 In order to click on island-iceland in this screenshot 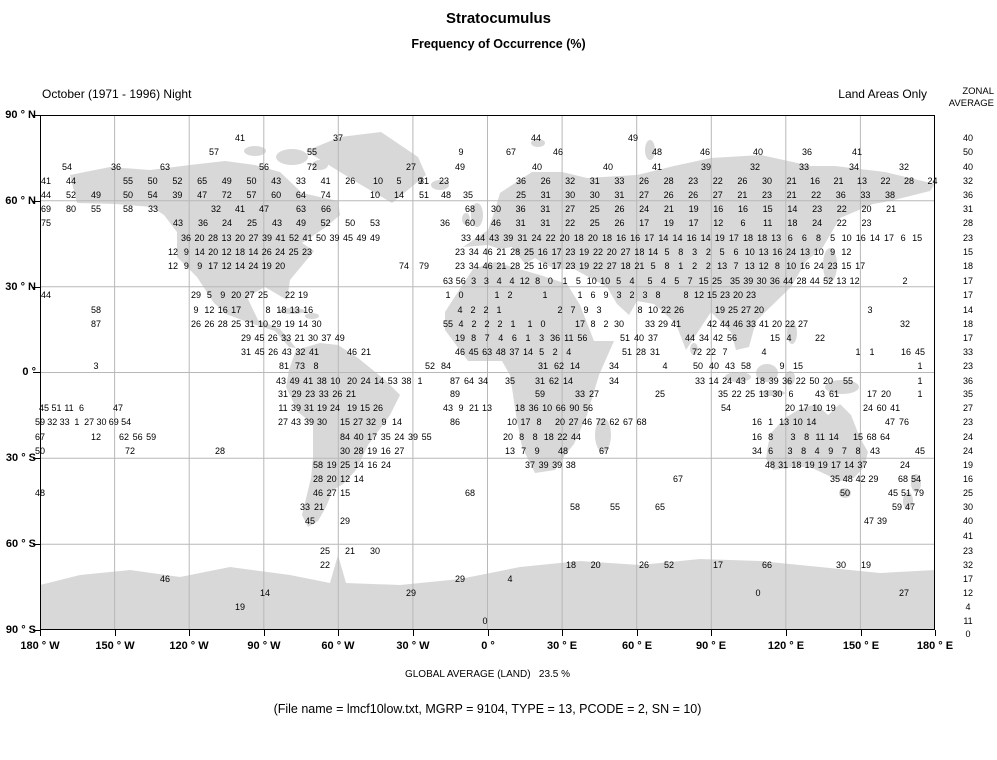, I will do `click(440, 185)`.